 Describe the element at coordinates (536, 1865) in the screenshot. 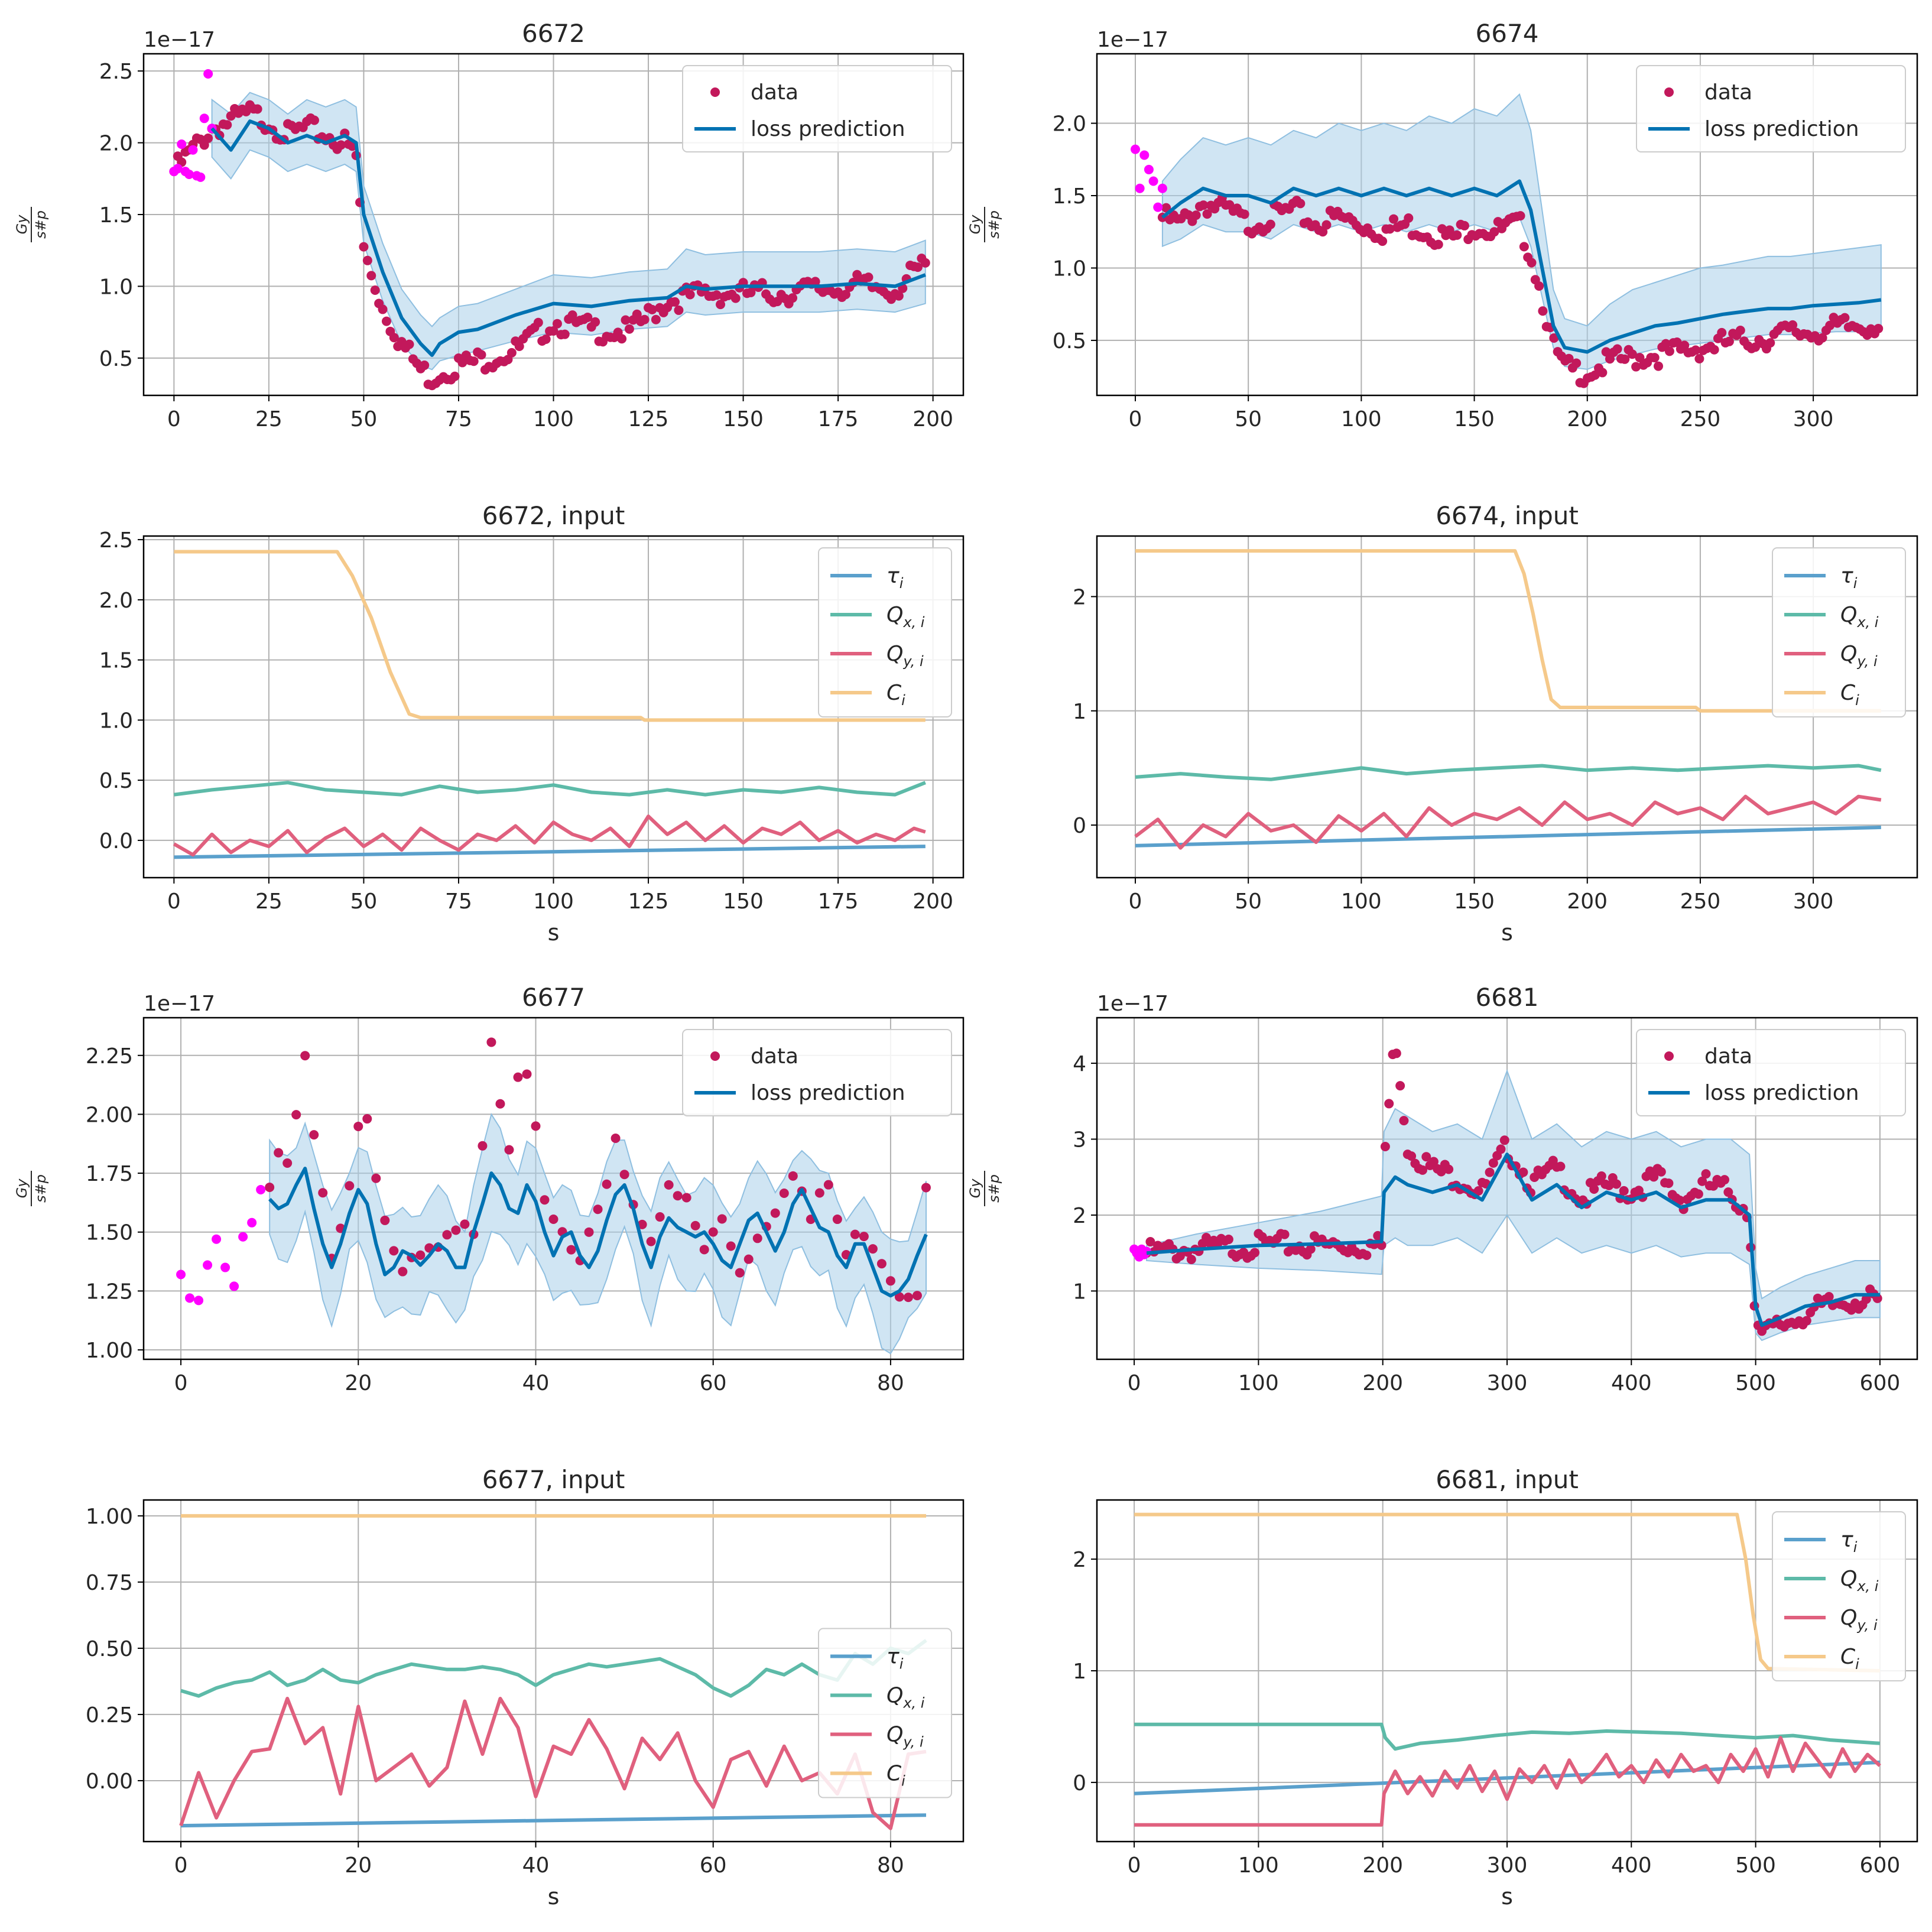

I see `x-tick-label: 40` at that location.